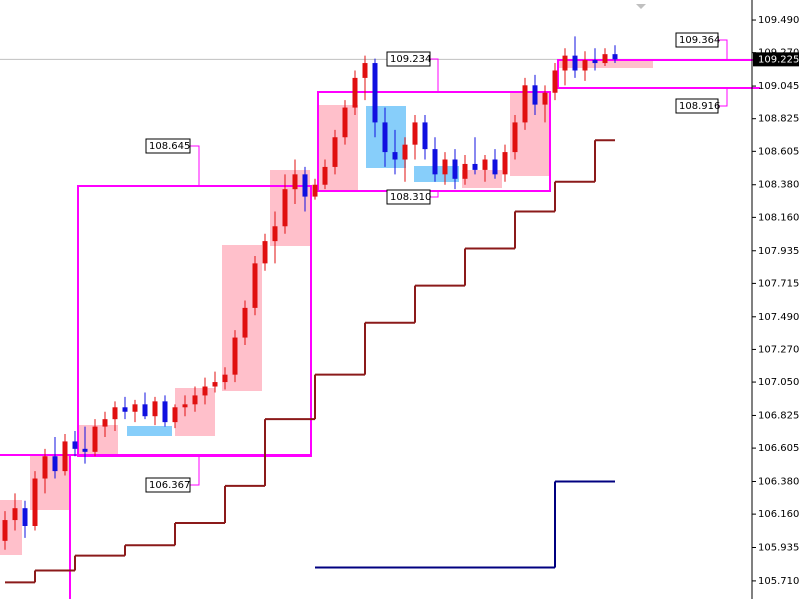 This screenshot has height=599, width=799. I want to click on y-tick-label: 107.050, so click(778, 382).